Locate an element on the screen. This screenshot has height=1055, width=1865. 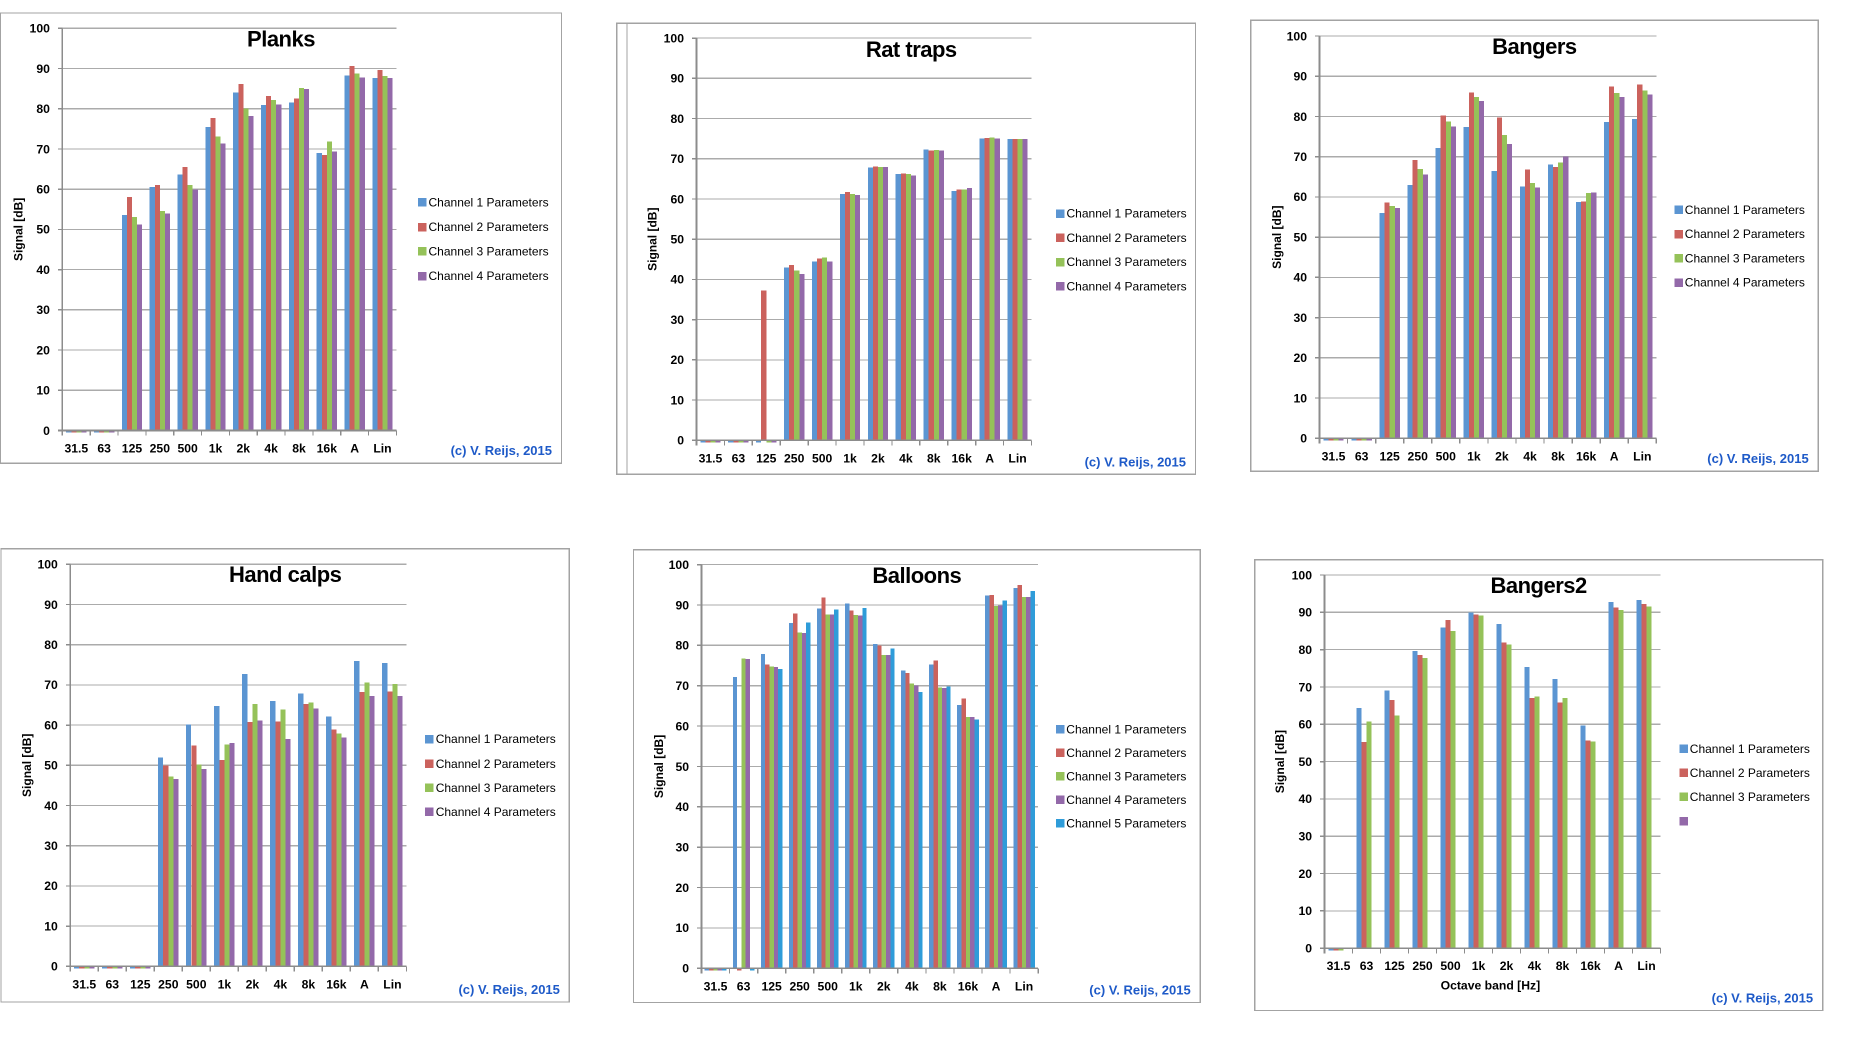
svg-text: Hand calps is located at coordinates (285, 574).